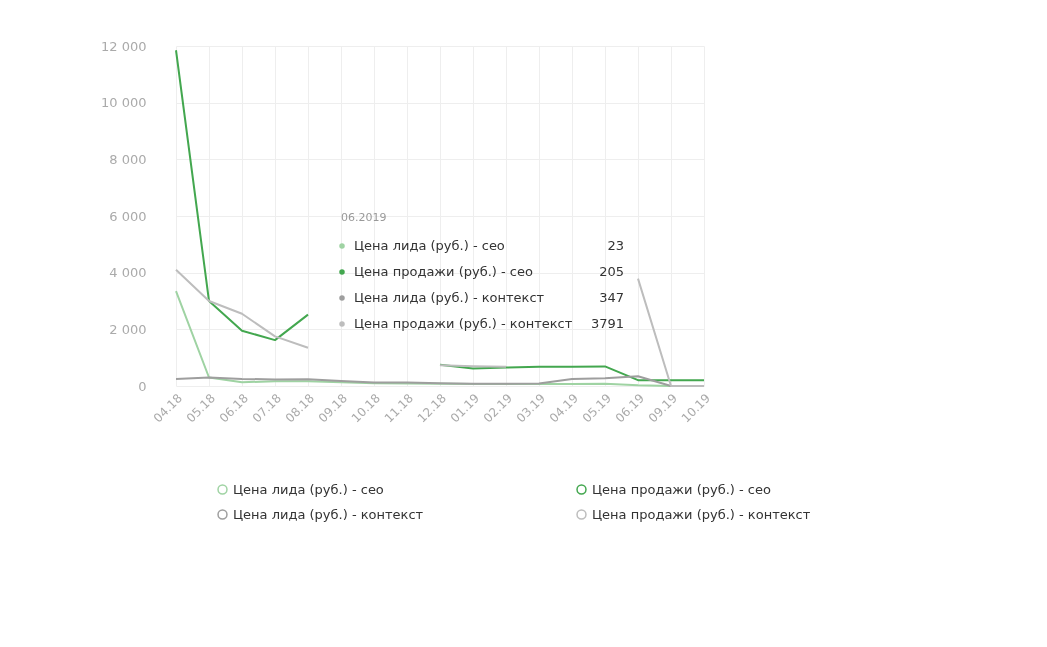  Describe the element at coordinates (308, 489) in the screenshot. I see `legend-label: Цена лида (руб.) - сео` at that location.